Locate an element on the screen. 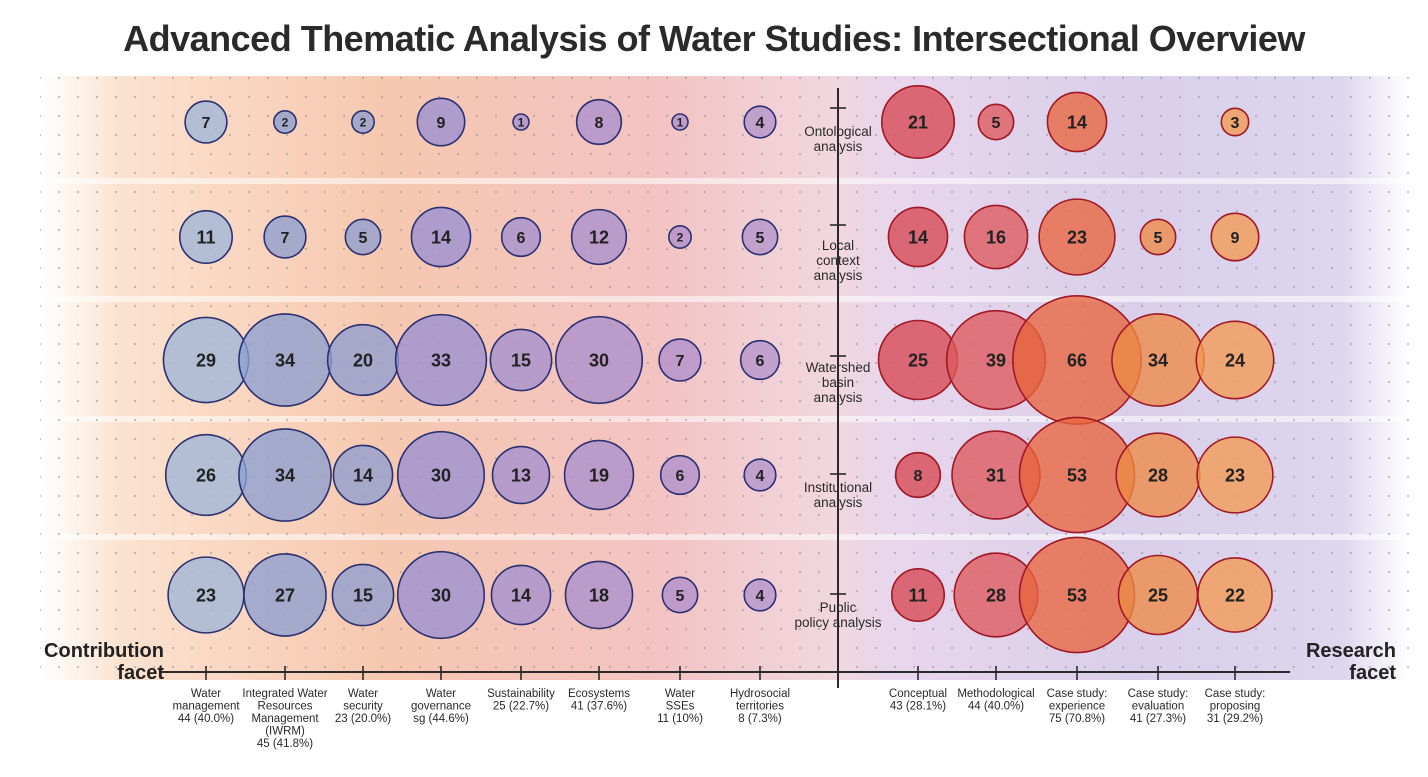  bubble-value-label: 66 is located at coordinates (1077, 360).